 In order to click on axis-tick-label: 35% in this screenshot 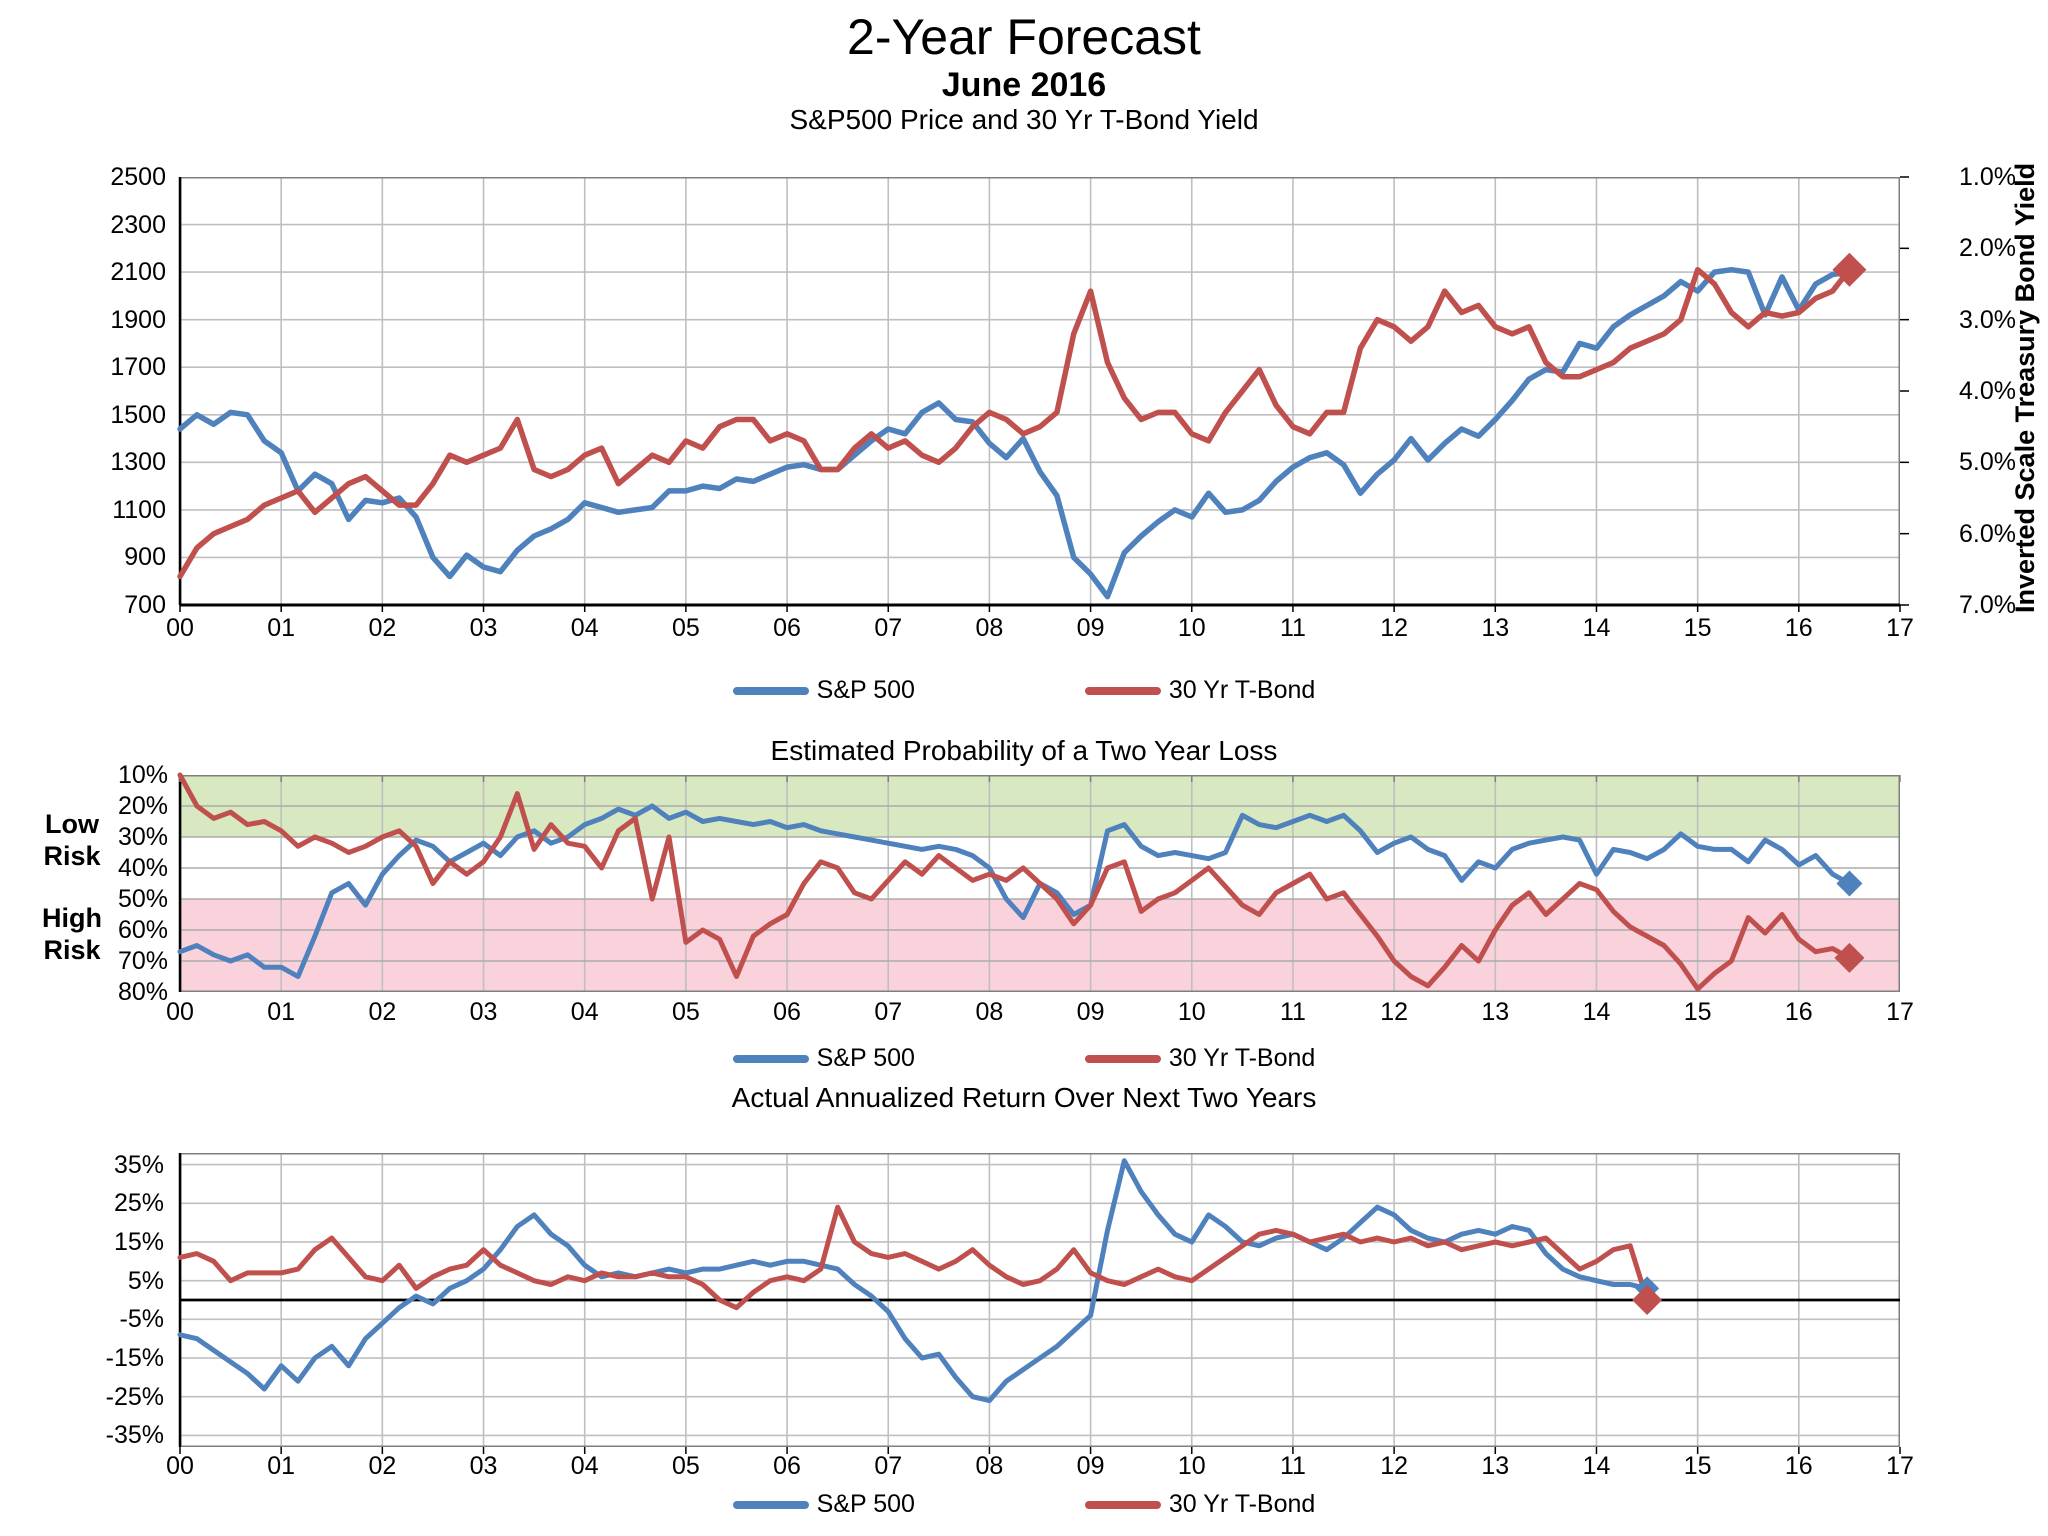, I will do `click(138, 1164)`.